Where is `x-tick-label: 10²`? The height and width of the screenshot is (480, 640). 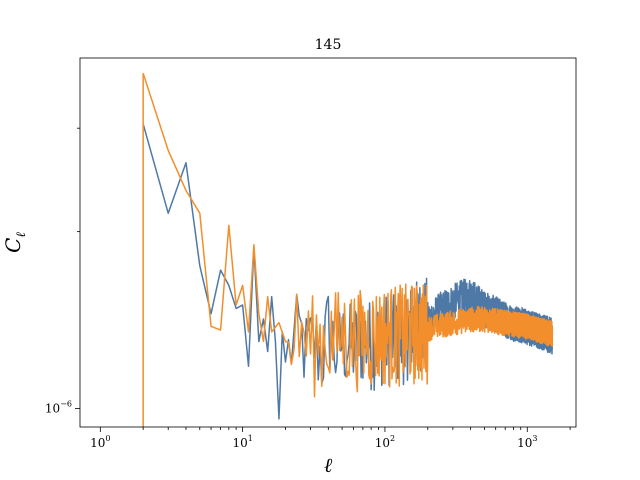
x-tick-label: 10² is located at coordinates (385, 442).